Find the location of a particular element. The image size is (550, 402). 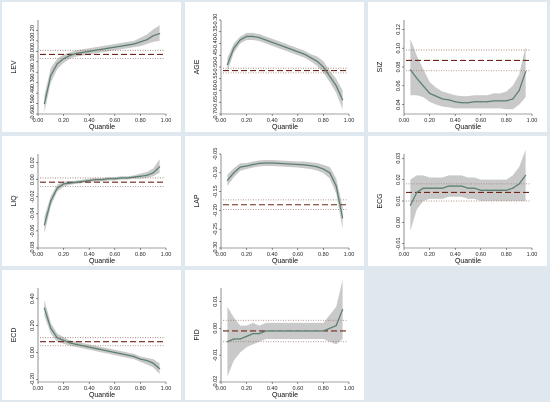

y-tick-label: -0.15 is located at coordinates (216, 191).